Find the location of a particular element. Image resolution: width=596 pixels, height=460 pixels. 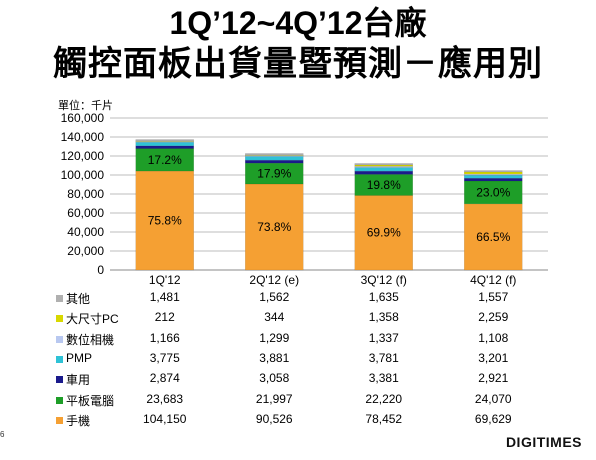

phone-share-label: 75.8% is located at coordinates (165, 221).